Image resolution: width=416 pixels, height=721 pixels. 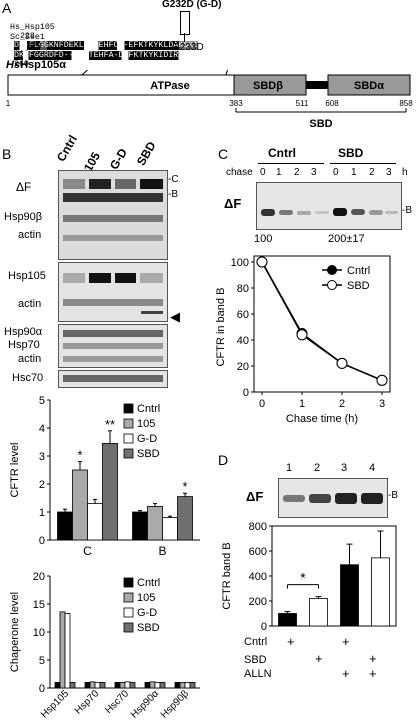 What do you see at coordinates (346, 498) in the screenshot?
I see `band-d-lane3` at bounding box center [346, 498].